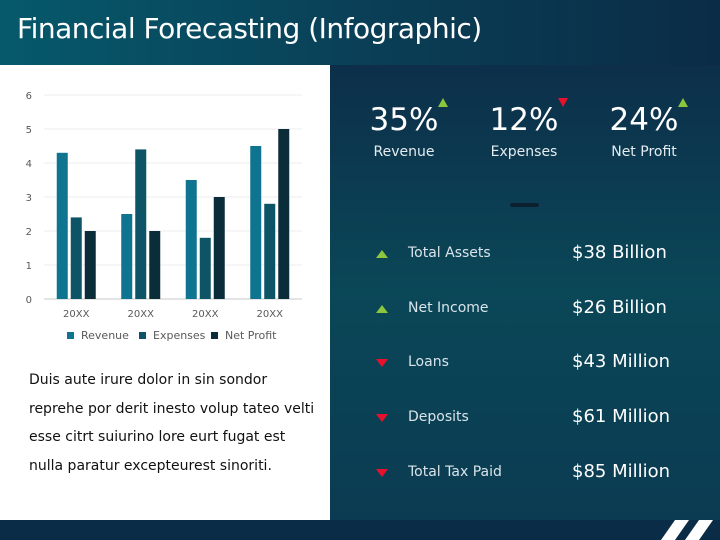  Describe the element at coordinates (29, 164) in the screenshot. I see `y-tick-label: 4` at that location.